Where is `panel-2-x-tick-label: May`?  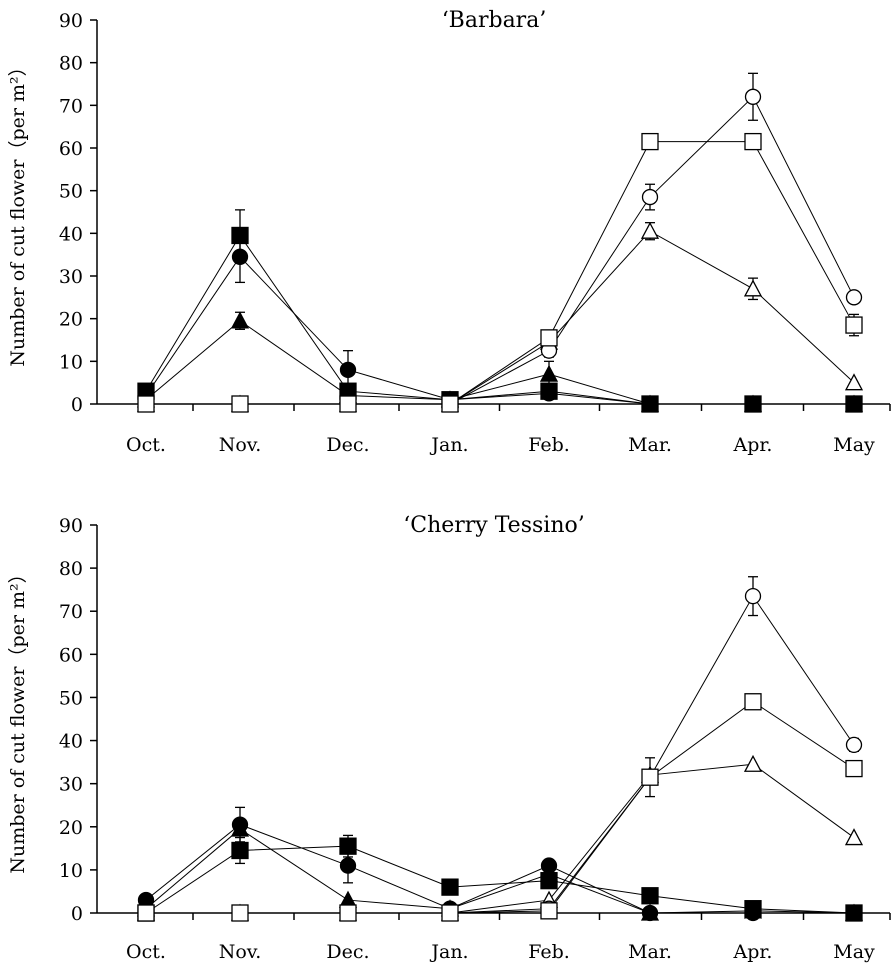 panel-2-x-tick-label: May is located at coordinates (854, 952).